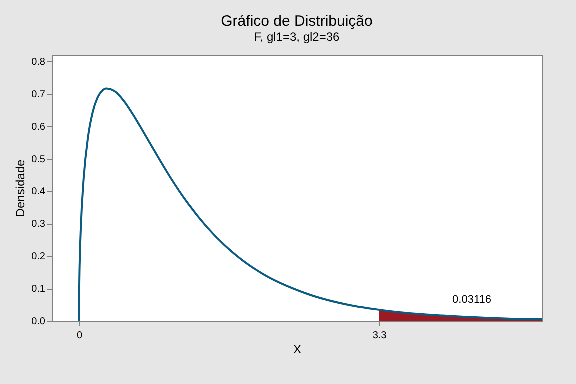  What do you see at coordinates (39, 192) in the screenshot?
I see `y-tick-label: 0.4` at bounding box center [39, 192].